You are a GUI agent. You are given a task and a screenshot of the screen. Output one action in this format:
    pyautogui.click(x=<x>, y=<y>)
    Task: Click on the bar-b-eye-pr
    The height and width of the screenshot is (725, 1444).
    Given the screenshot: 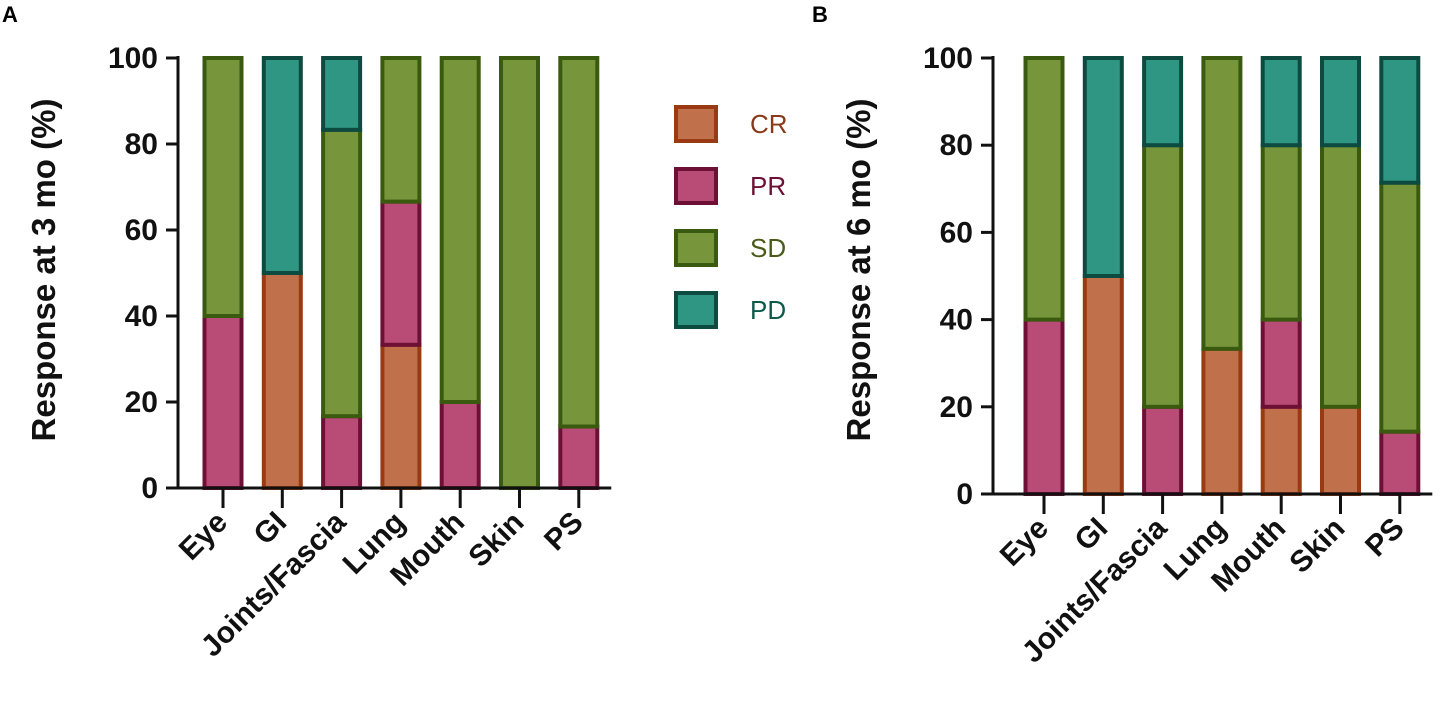 What is the action you would take?
    pyautogui.click(x=1044, y=406)
    